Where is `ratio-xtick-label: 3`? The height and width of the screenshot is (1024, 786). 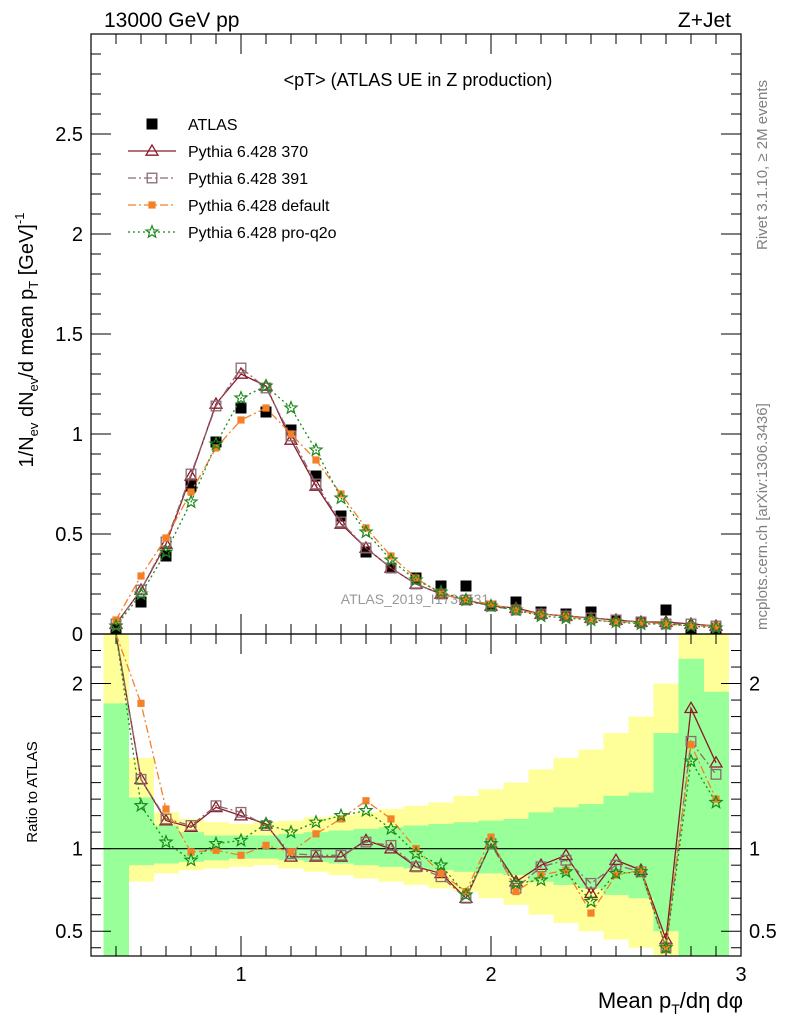
ratio-xtick-label: 3 is located at coordinates (740, 975).